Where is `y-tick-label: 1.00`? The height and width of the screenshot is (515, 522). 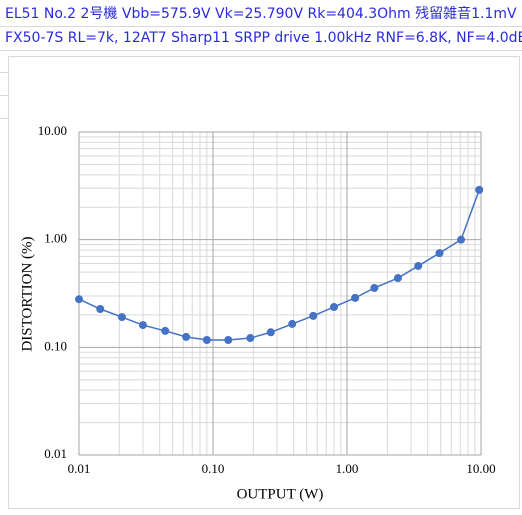 y-tick-label: 1.00 is located at coordinates (55, 238).